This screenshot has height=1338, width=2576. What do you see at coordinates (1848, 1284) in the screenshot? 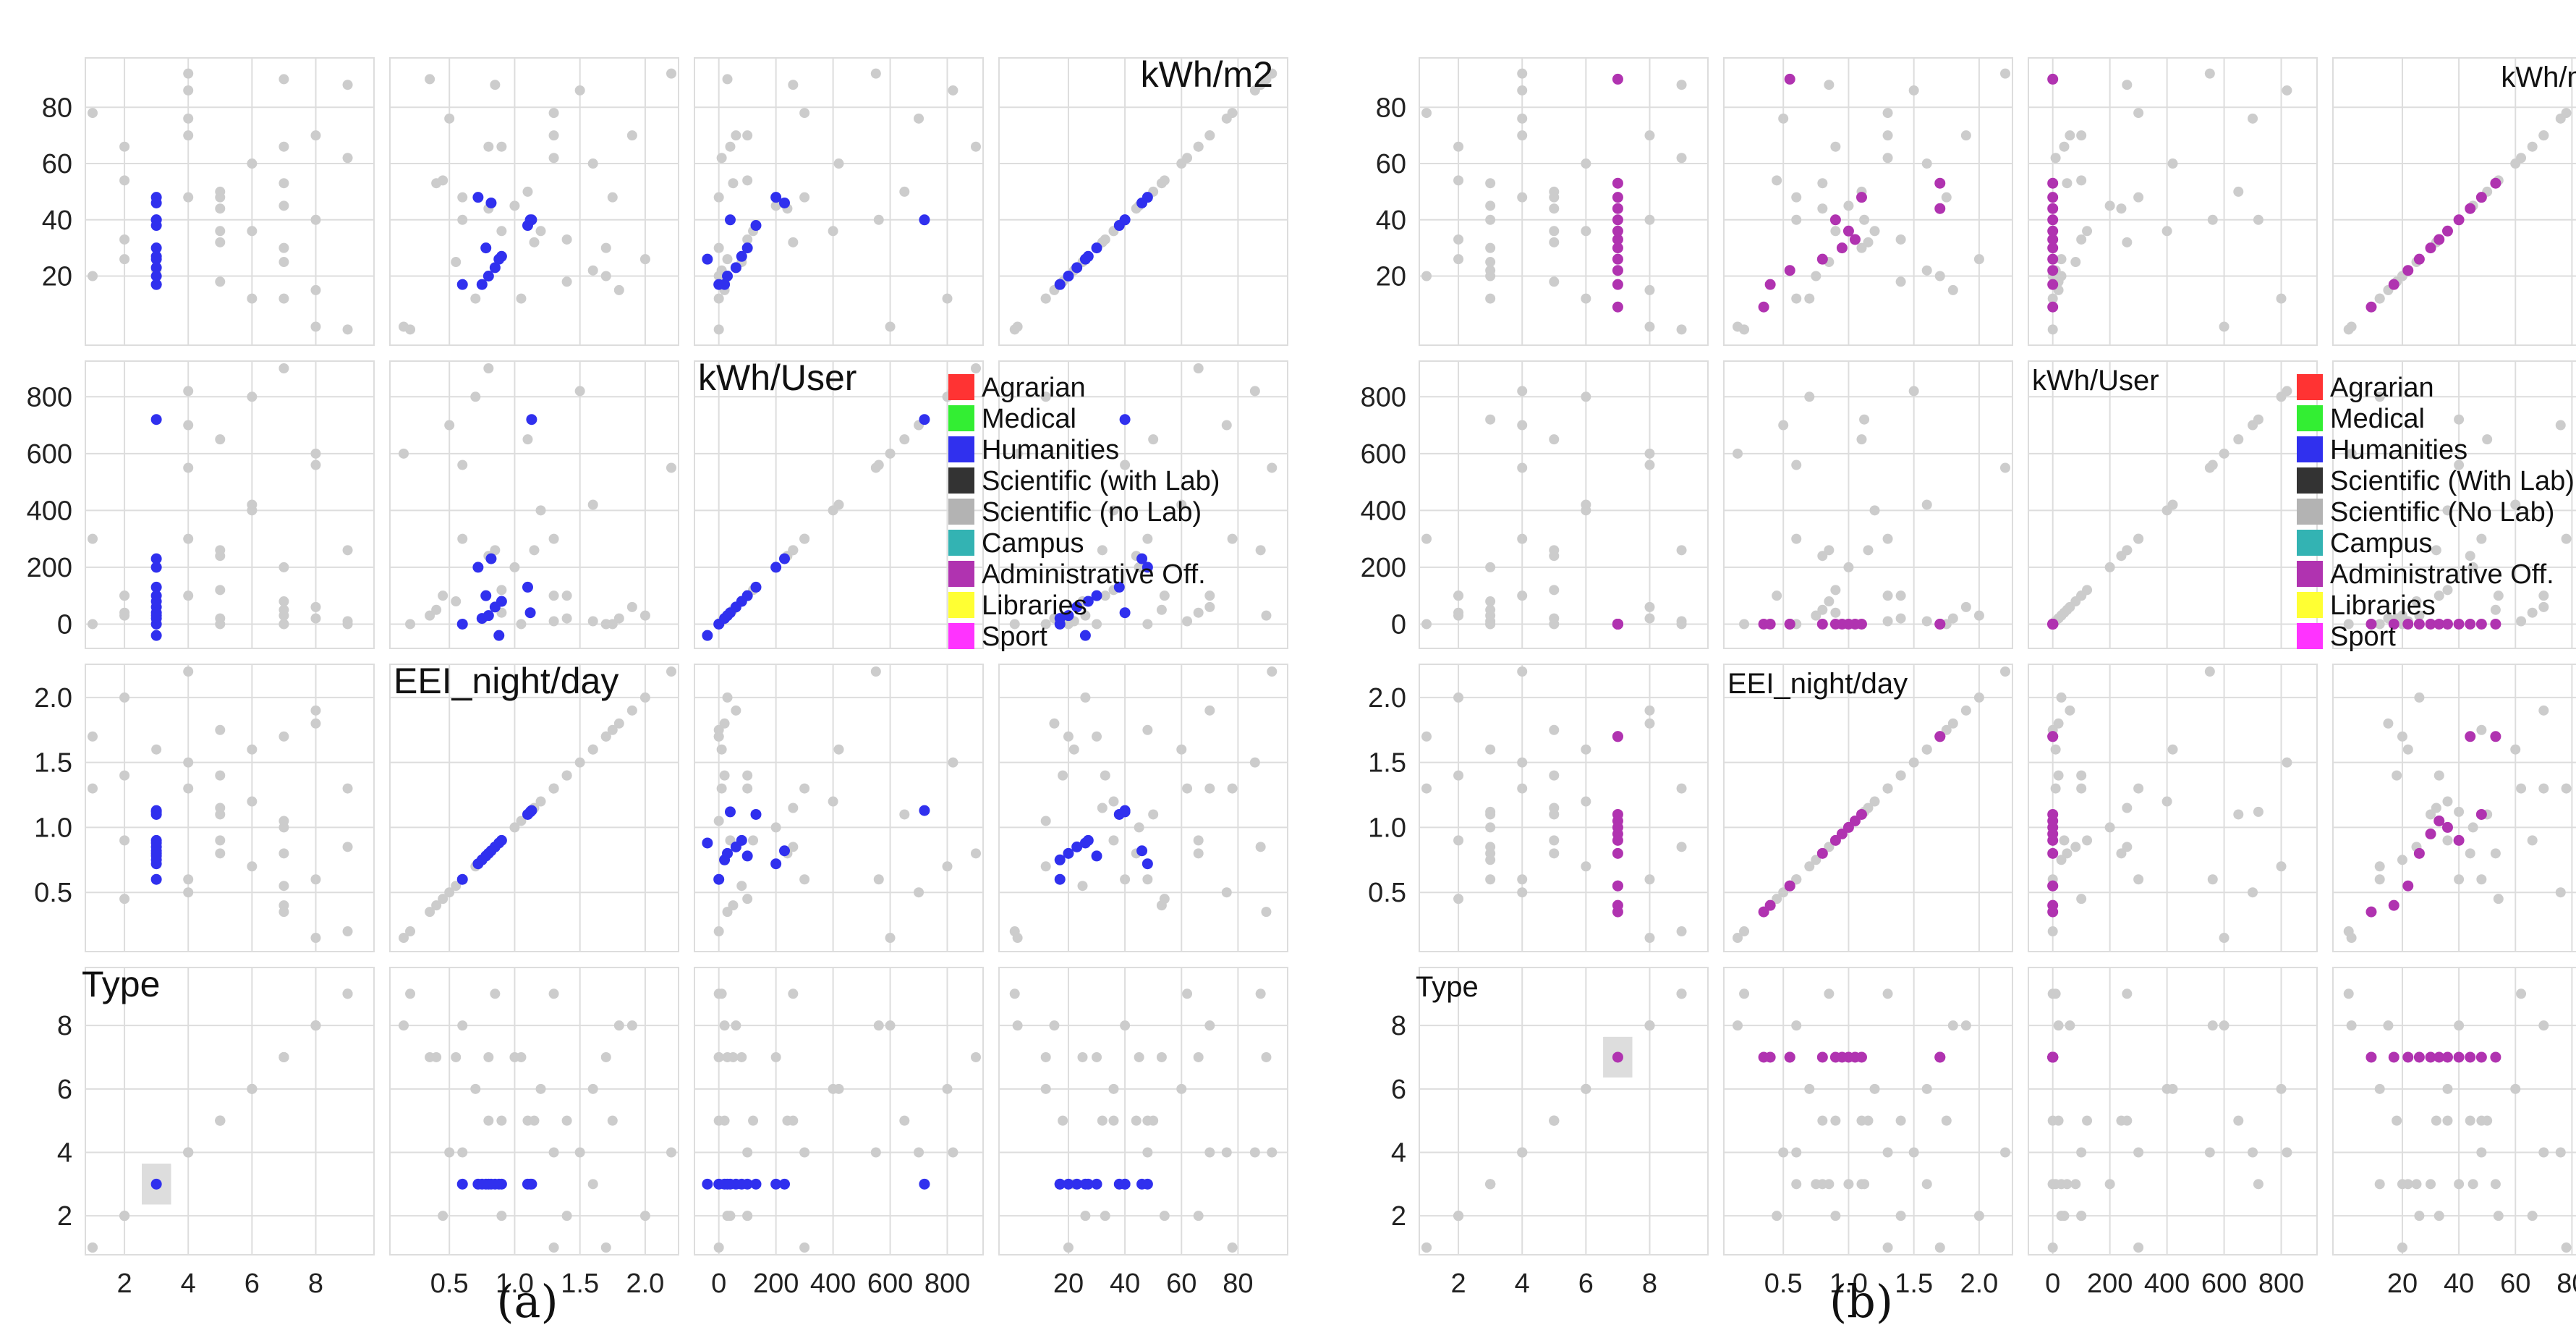
I see `x-tick-label: 1.0` at bounding box center [1848, 1284].